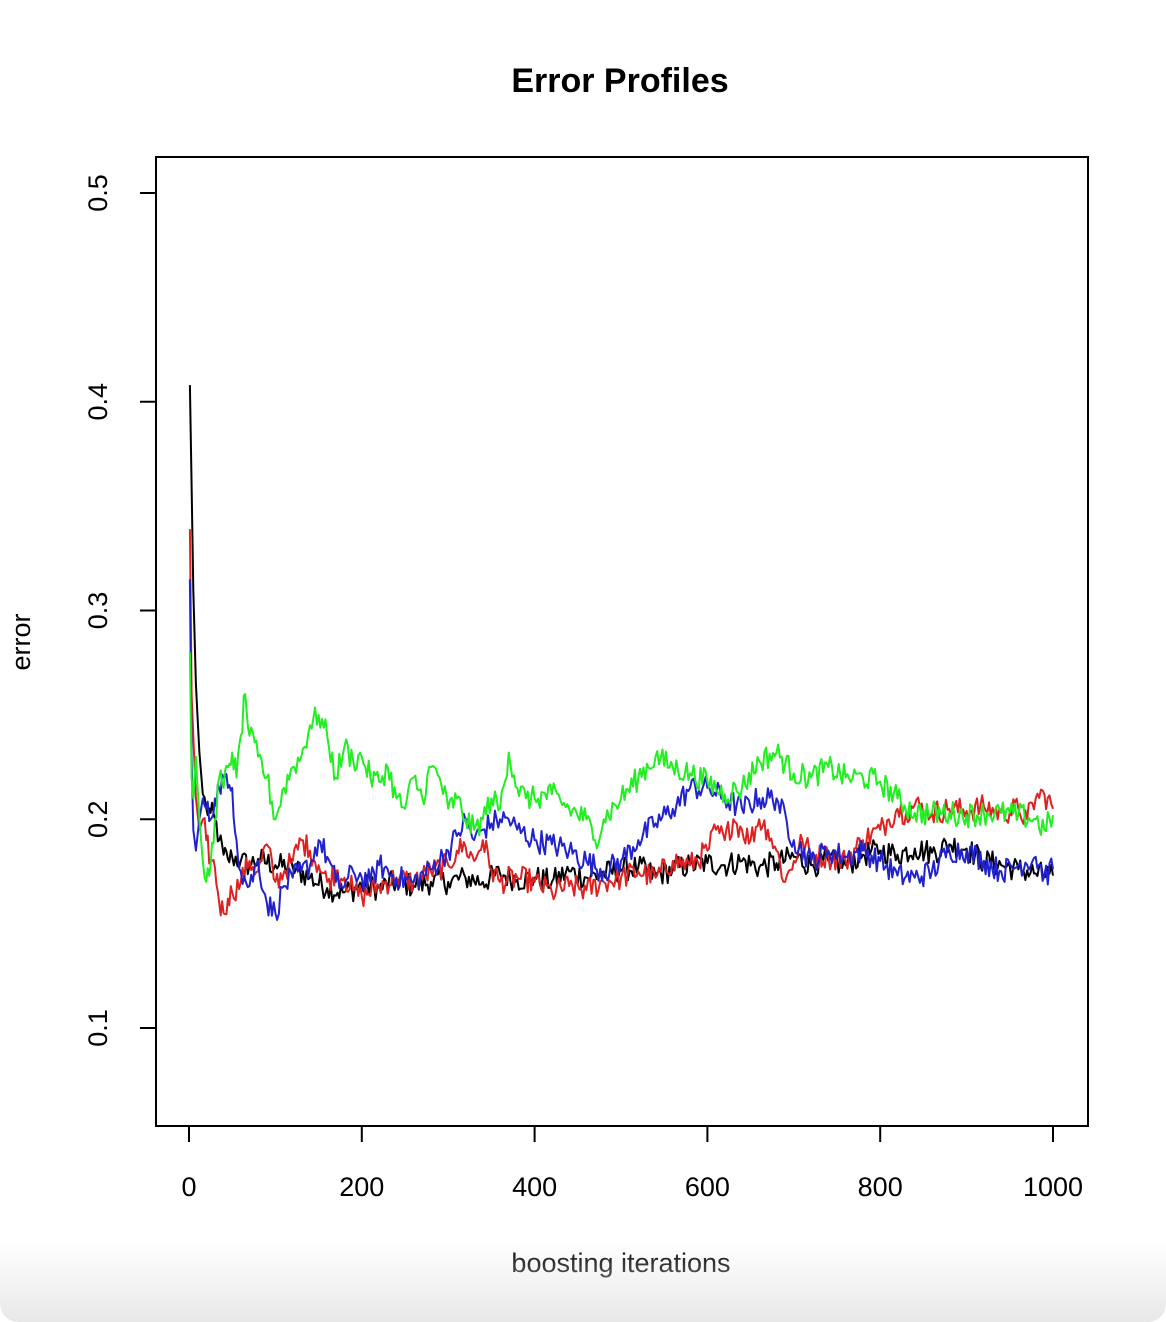  I want to click on x-axis: 0 200 400 600 800 1000, so click(632, 1163).